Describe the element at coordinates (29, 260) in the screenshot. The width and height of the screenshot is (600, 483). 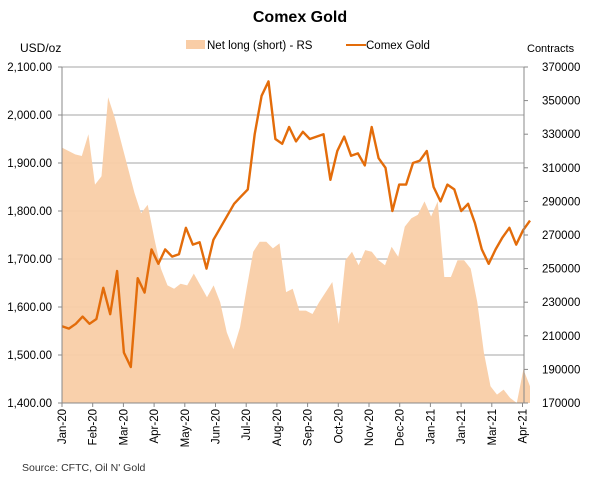
I see `left-tick-label: 1,700.00` at that location.